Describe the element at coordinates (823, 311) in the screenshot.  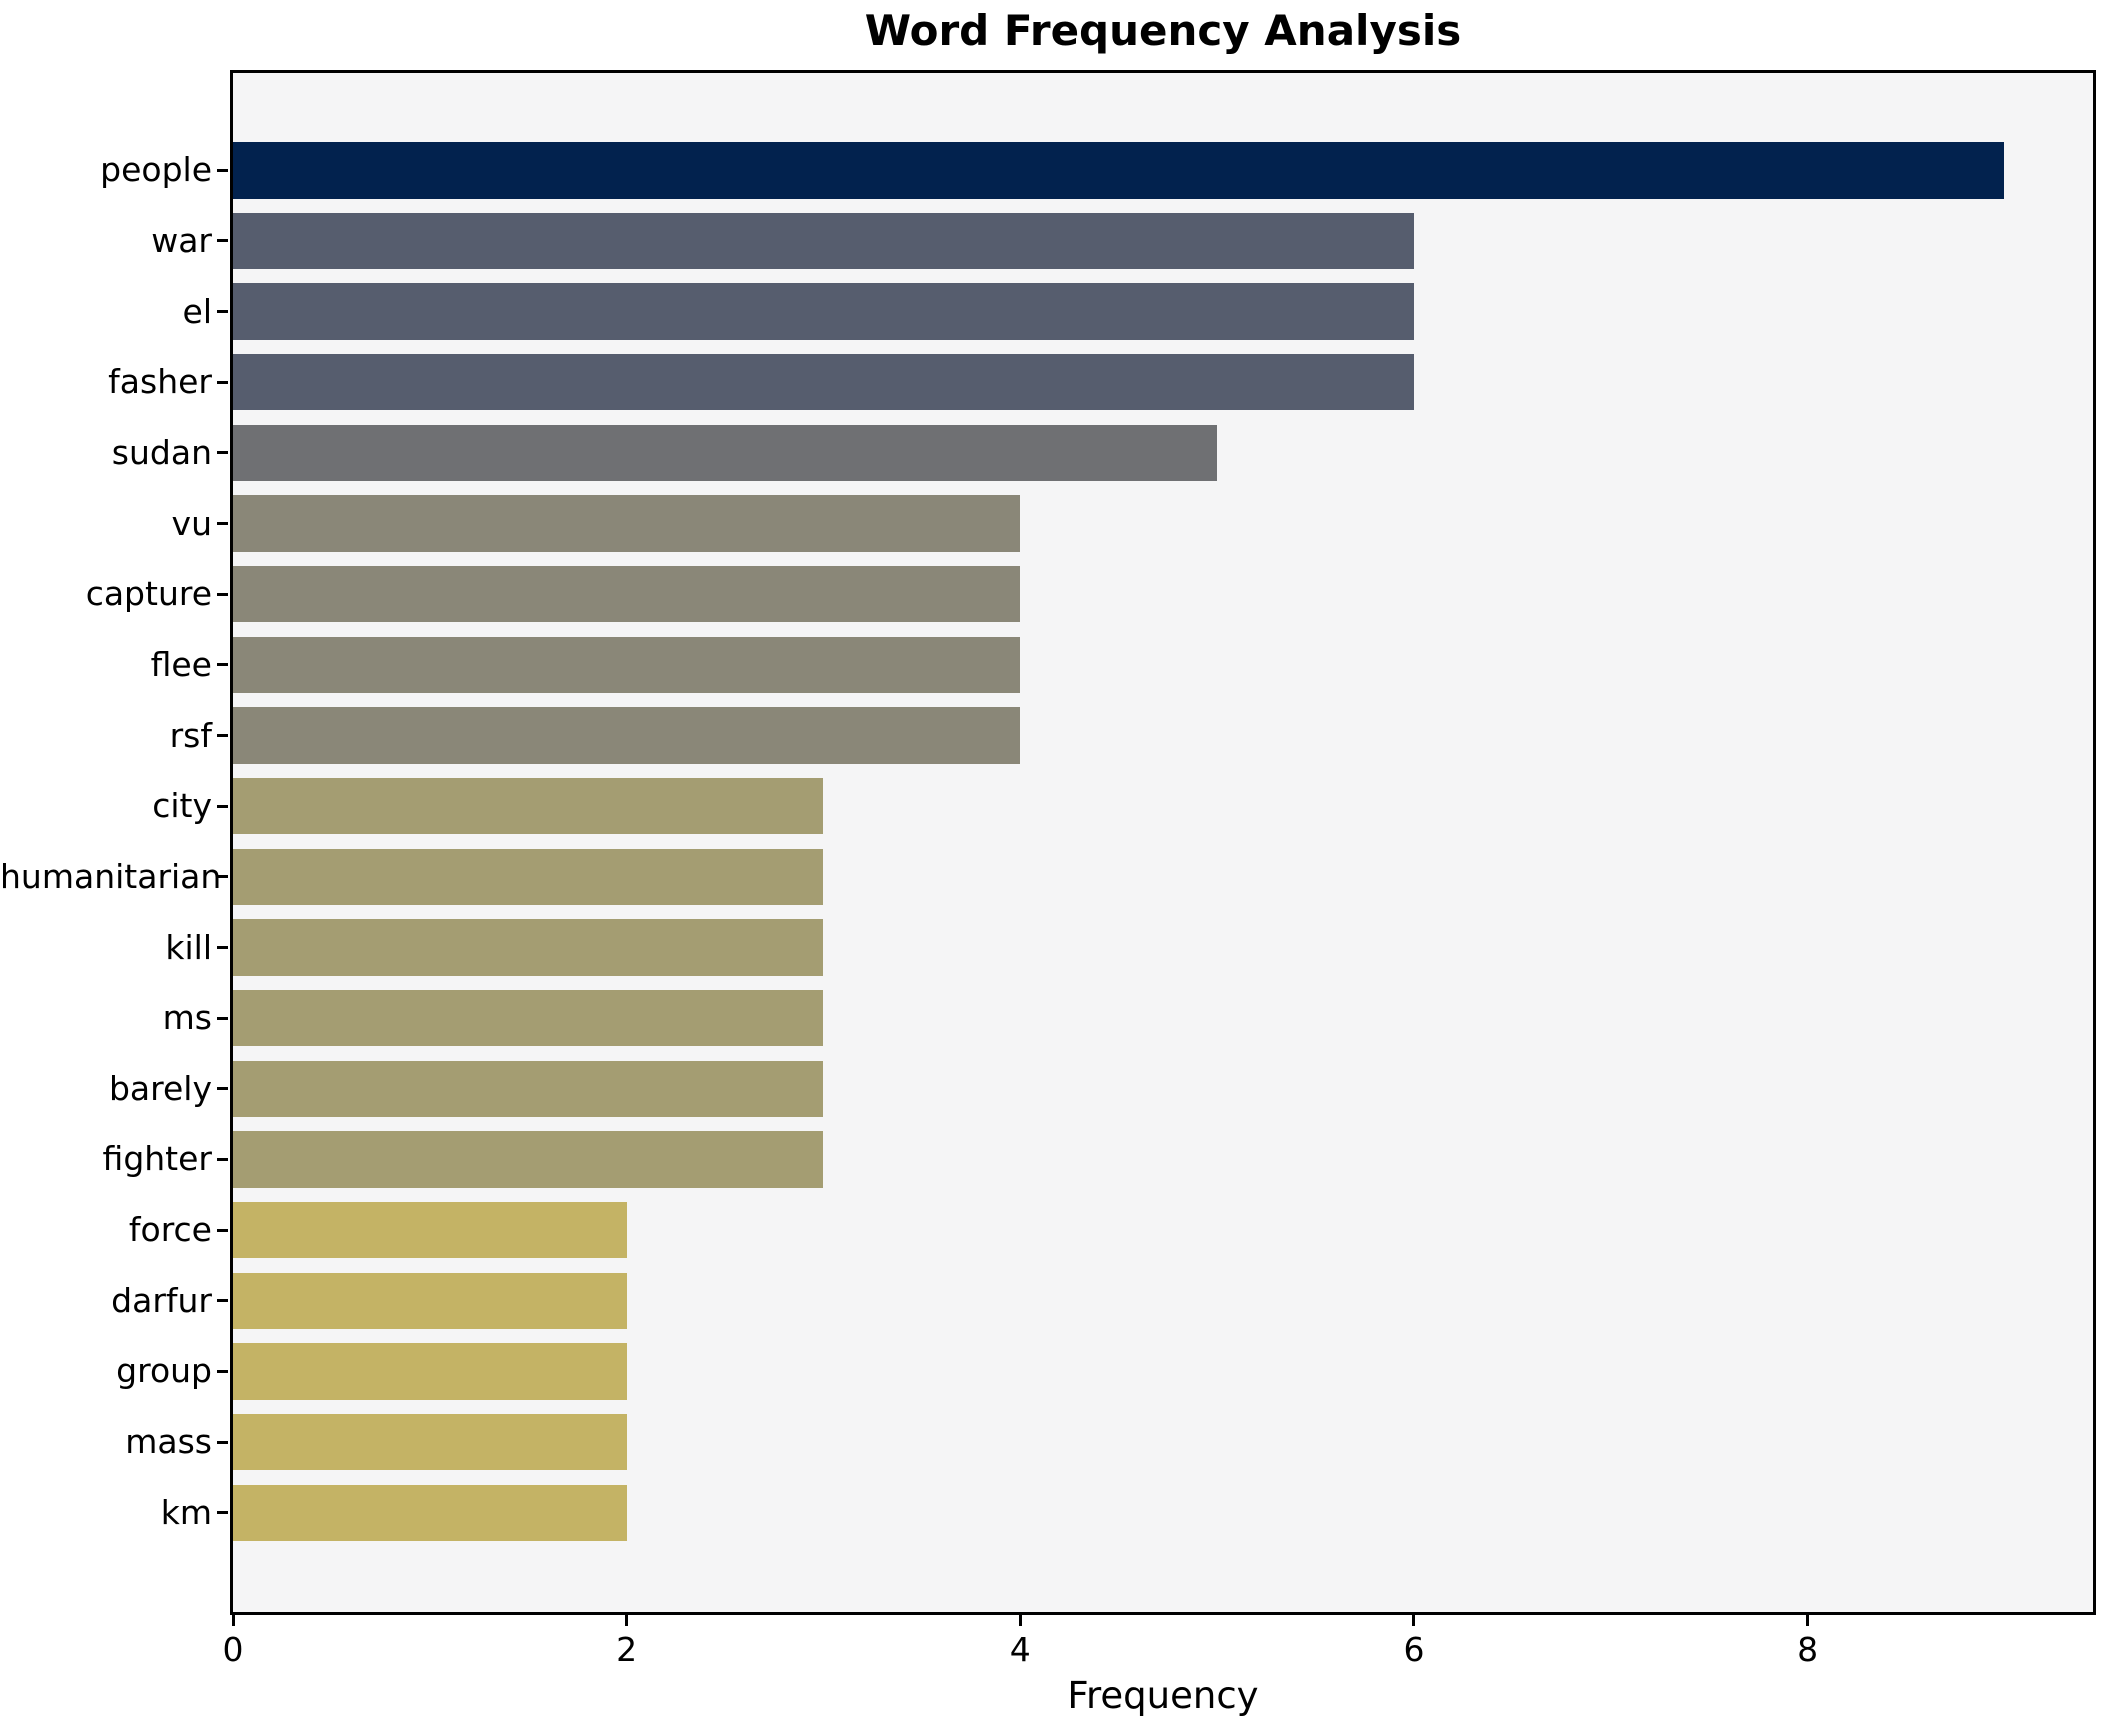
I see `bar-el` at that location.